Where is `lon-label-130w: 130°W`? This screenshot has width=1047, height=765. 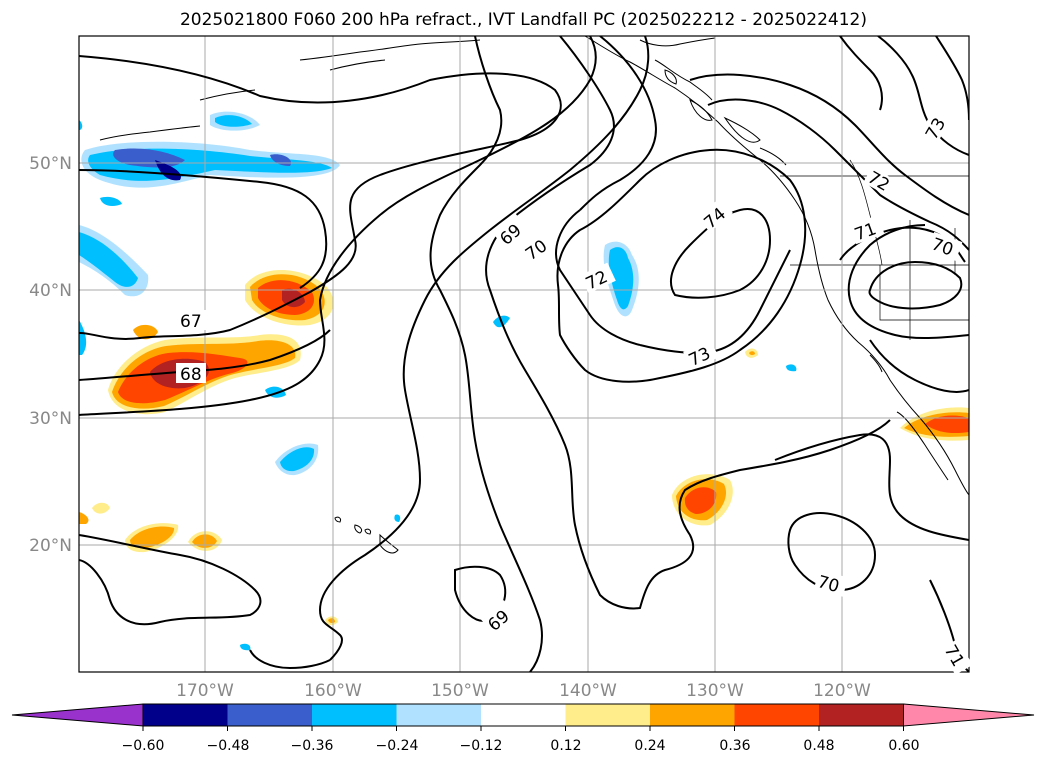 lon-label-130w: 130°W is located at coordinates (715, 691).